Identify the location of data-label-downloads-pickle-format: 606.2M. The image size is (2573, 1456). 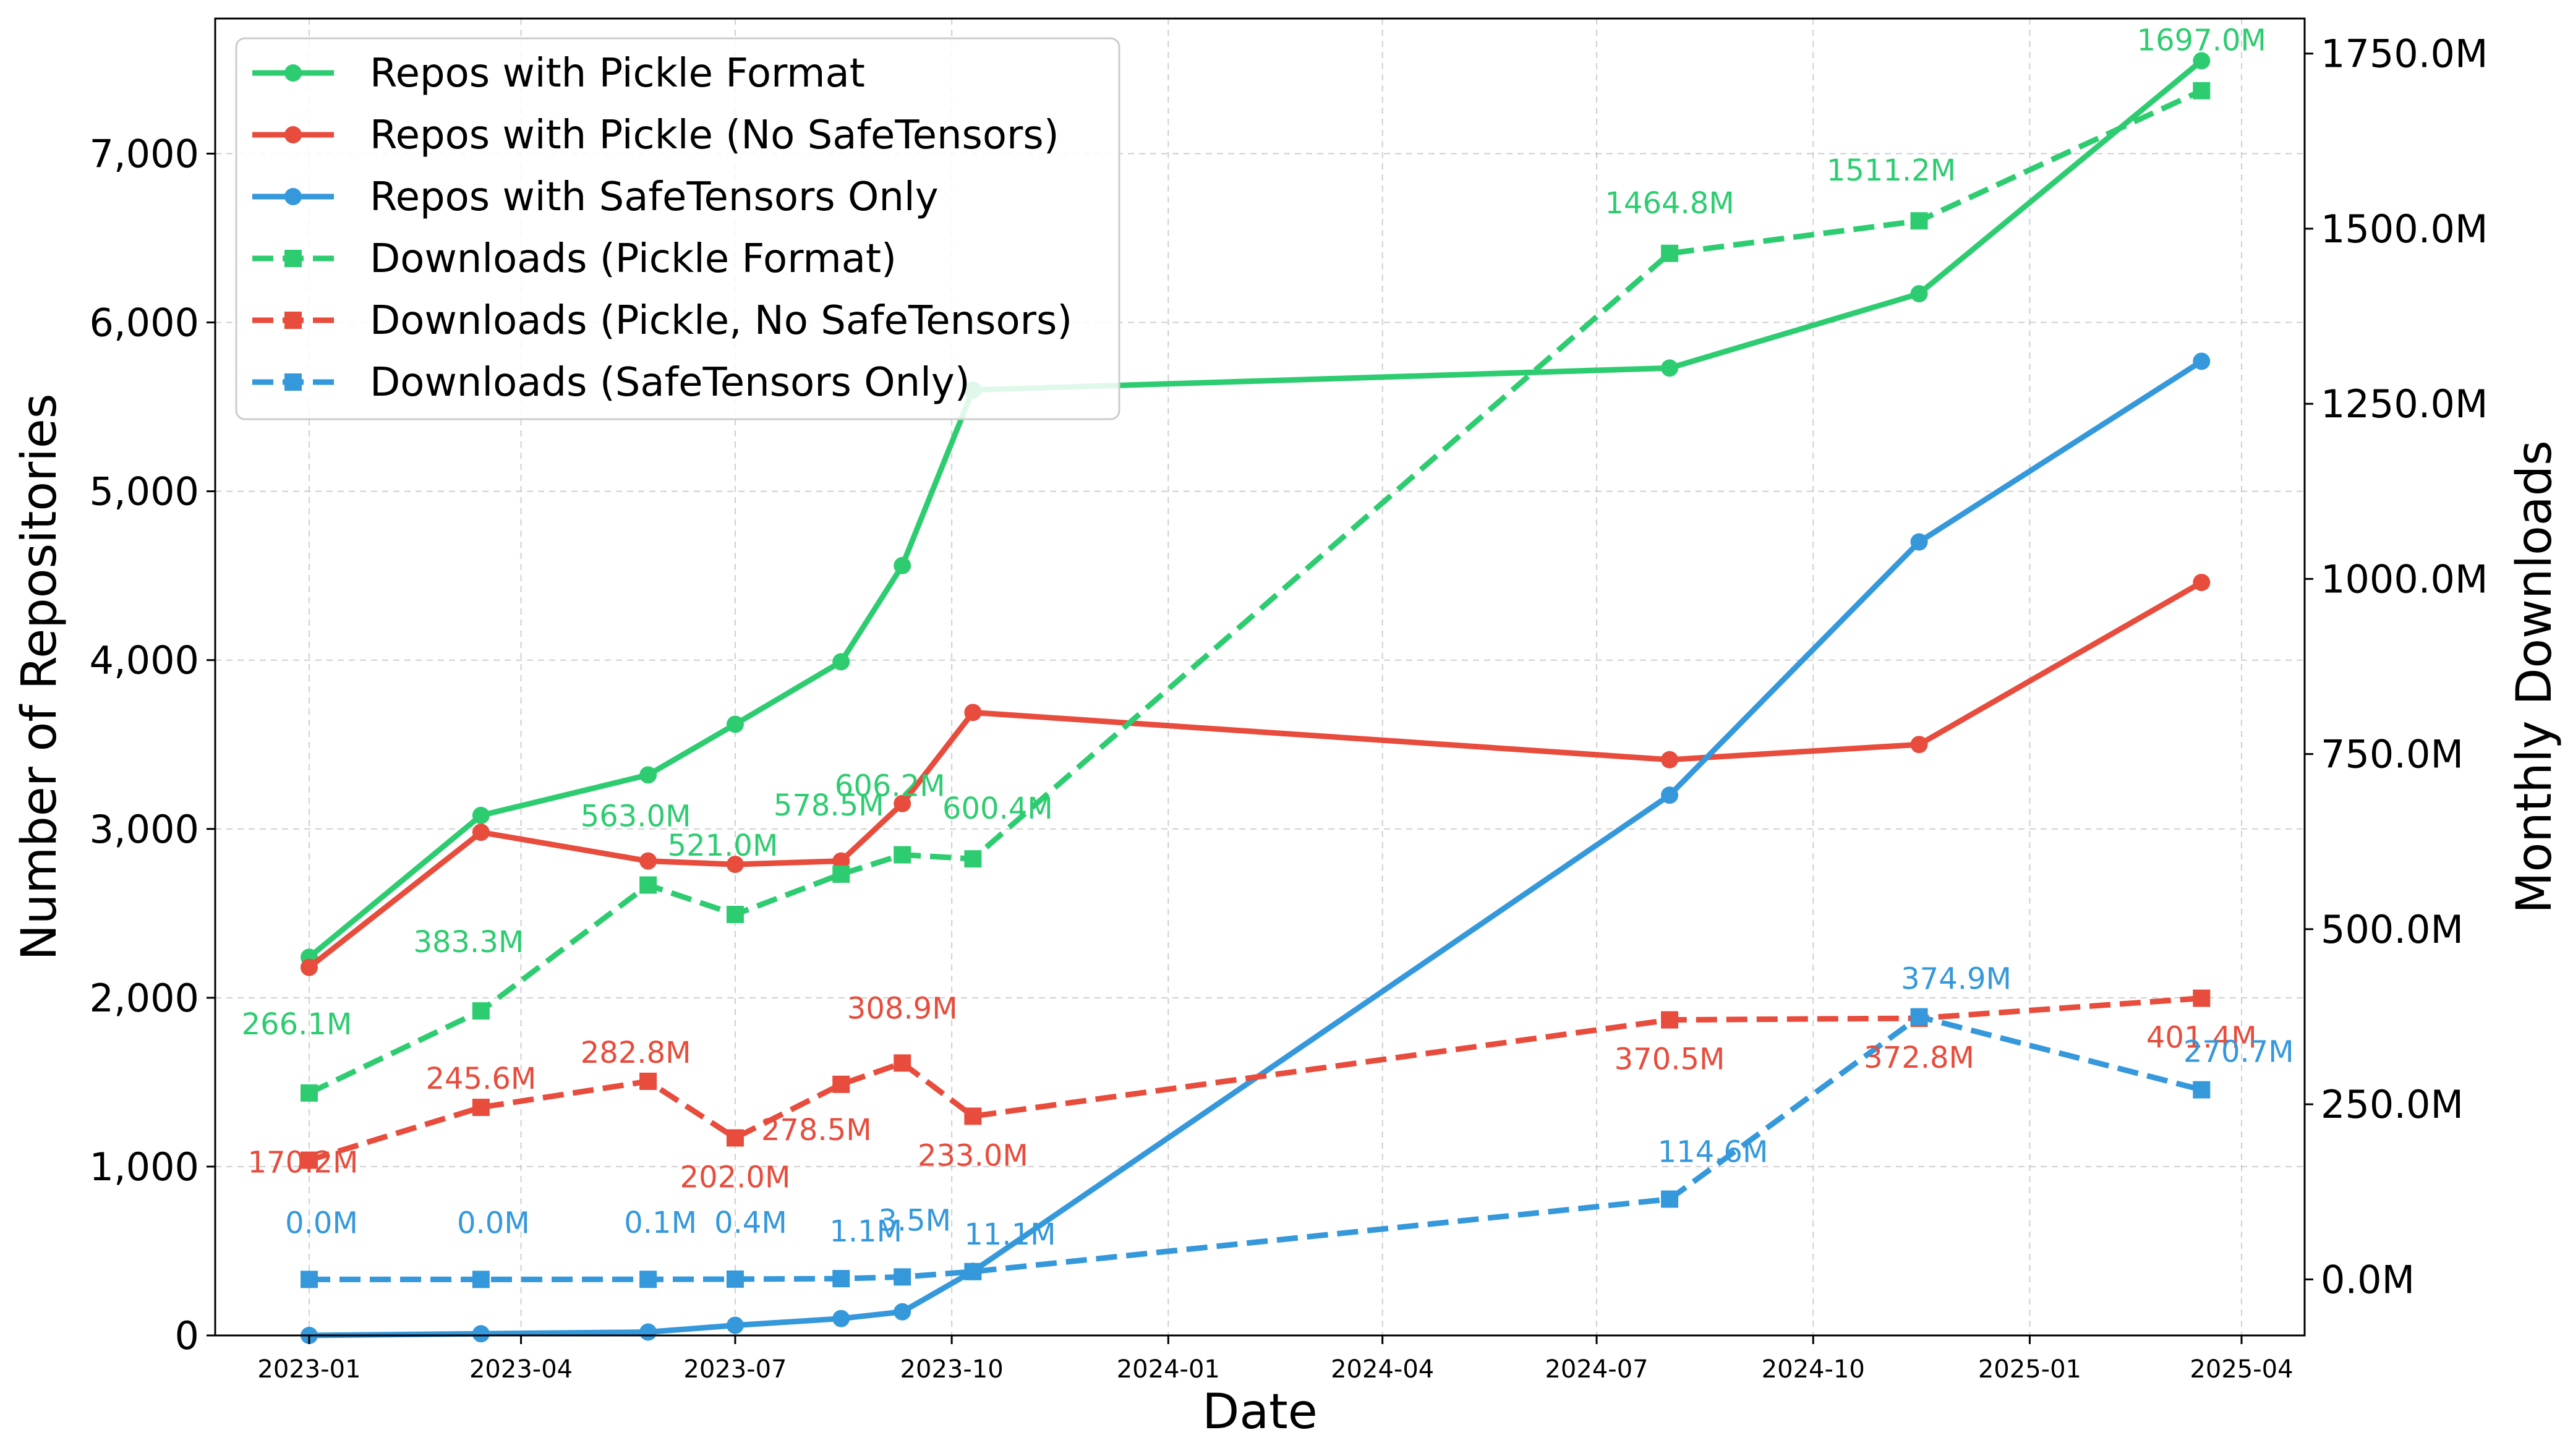
(890, 786).